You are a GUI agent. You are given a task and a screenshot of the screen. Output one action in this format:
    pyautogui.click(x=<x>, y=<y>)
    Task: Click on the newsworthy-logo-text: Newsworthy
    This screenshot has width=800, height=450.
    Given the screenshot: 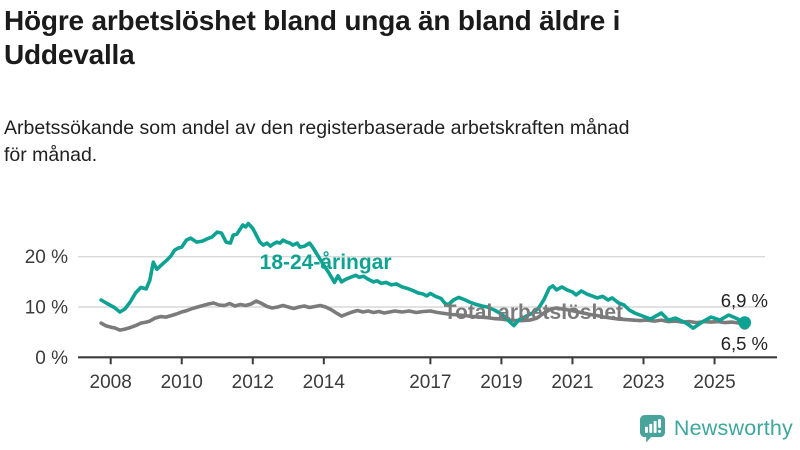 What is the action you would take?
    pyautogui.click(x=733, y=428)
    